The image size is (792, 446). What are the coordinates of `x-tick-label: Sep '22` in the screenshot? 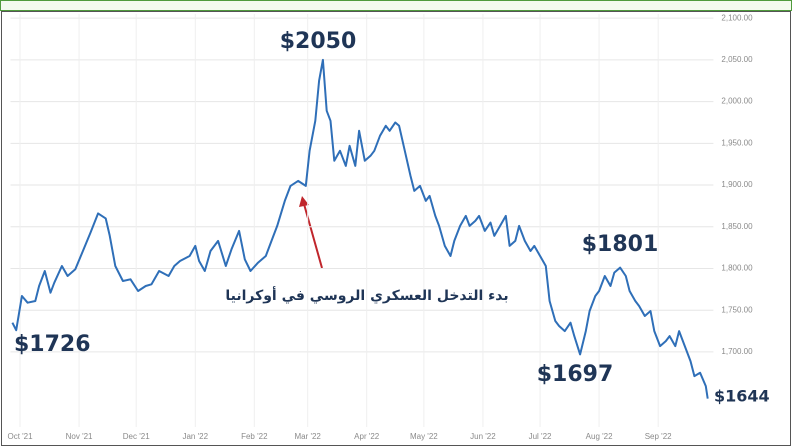 It's located at (658, 436).